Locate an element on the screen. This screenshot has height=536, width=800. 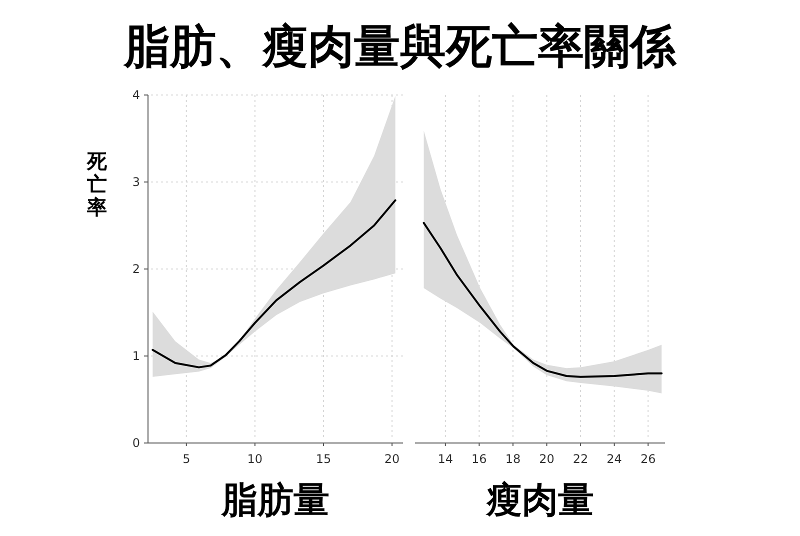
x-tick-label: 5 is located at coordinates (186, 459).